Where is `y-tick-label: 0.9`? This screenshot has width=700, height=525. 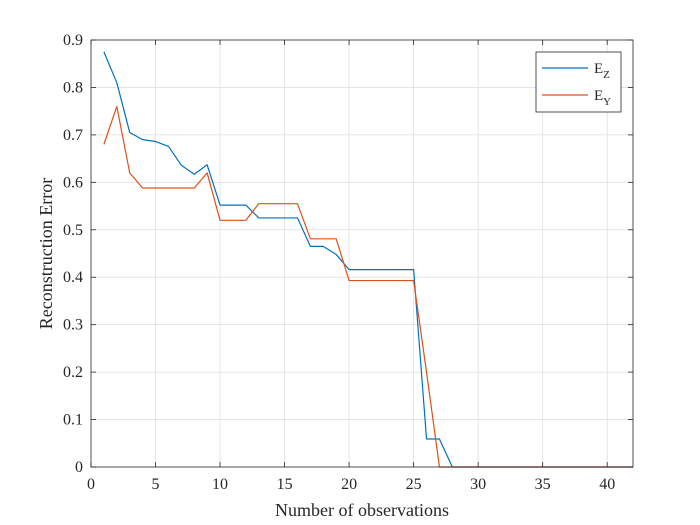 y-tick-label: 0.9 is located at coordinates (73, 40).